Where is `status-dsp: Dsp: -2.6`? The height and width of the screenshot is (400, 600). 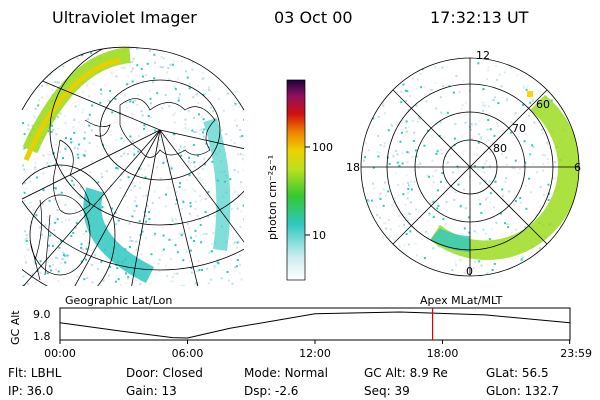
status-dsp: Dsp: -2.6 is located at coordinates (271, 391).